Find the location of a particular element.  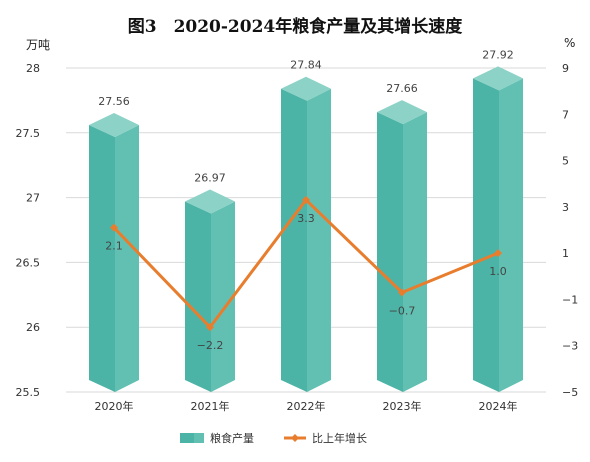

x-axis-tick-label: 2023年 is located at coordinates (402, 406).